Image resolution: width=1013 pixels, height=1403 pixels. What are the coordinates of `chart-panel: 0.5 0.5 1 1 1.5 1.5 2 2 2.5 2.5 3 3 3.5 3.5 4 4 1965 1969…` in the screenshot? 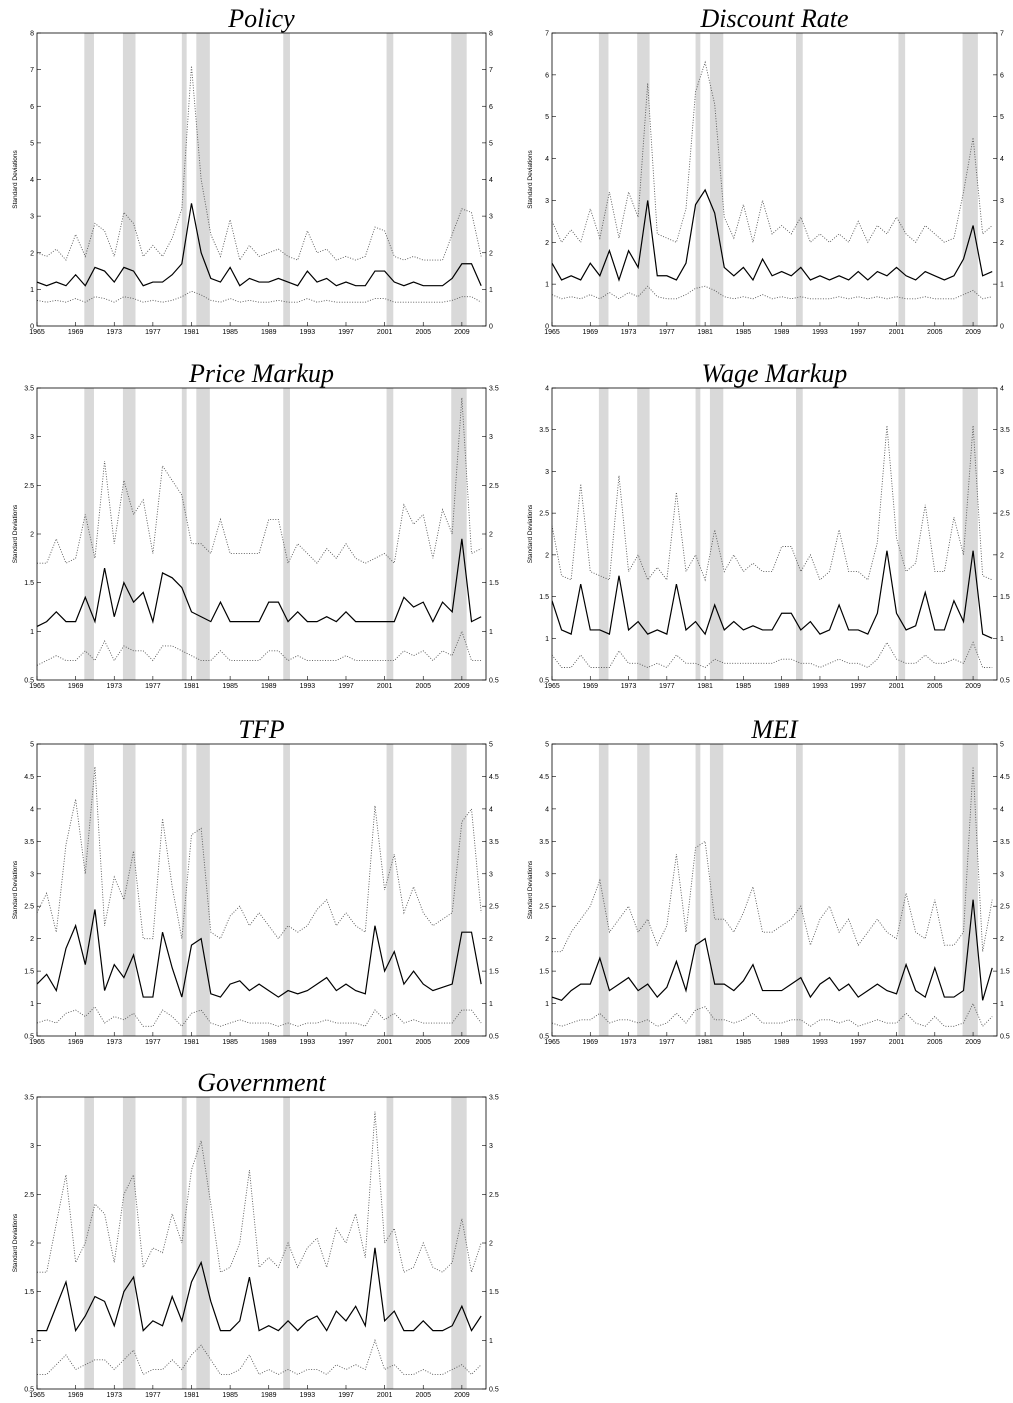 It's located at (768, 524).